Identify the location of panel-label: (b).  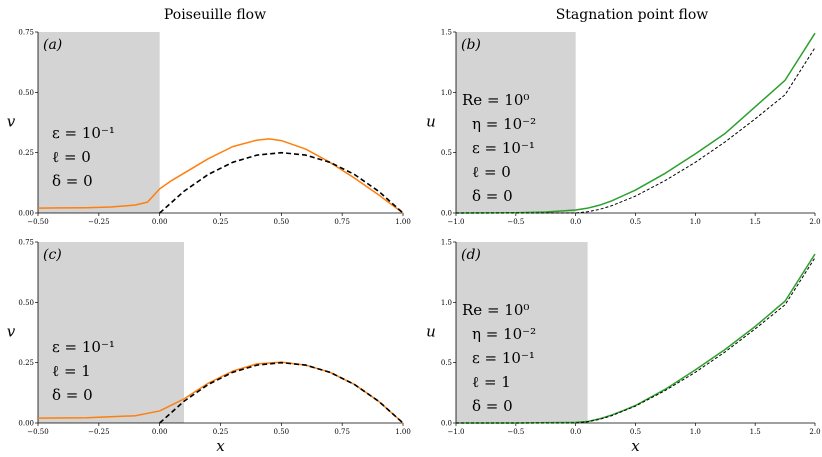
(471, 45).